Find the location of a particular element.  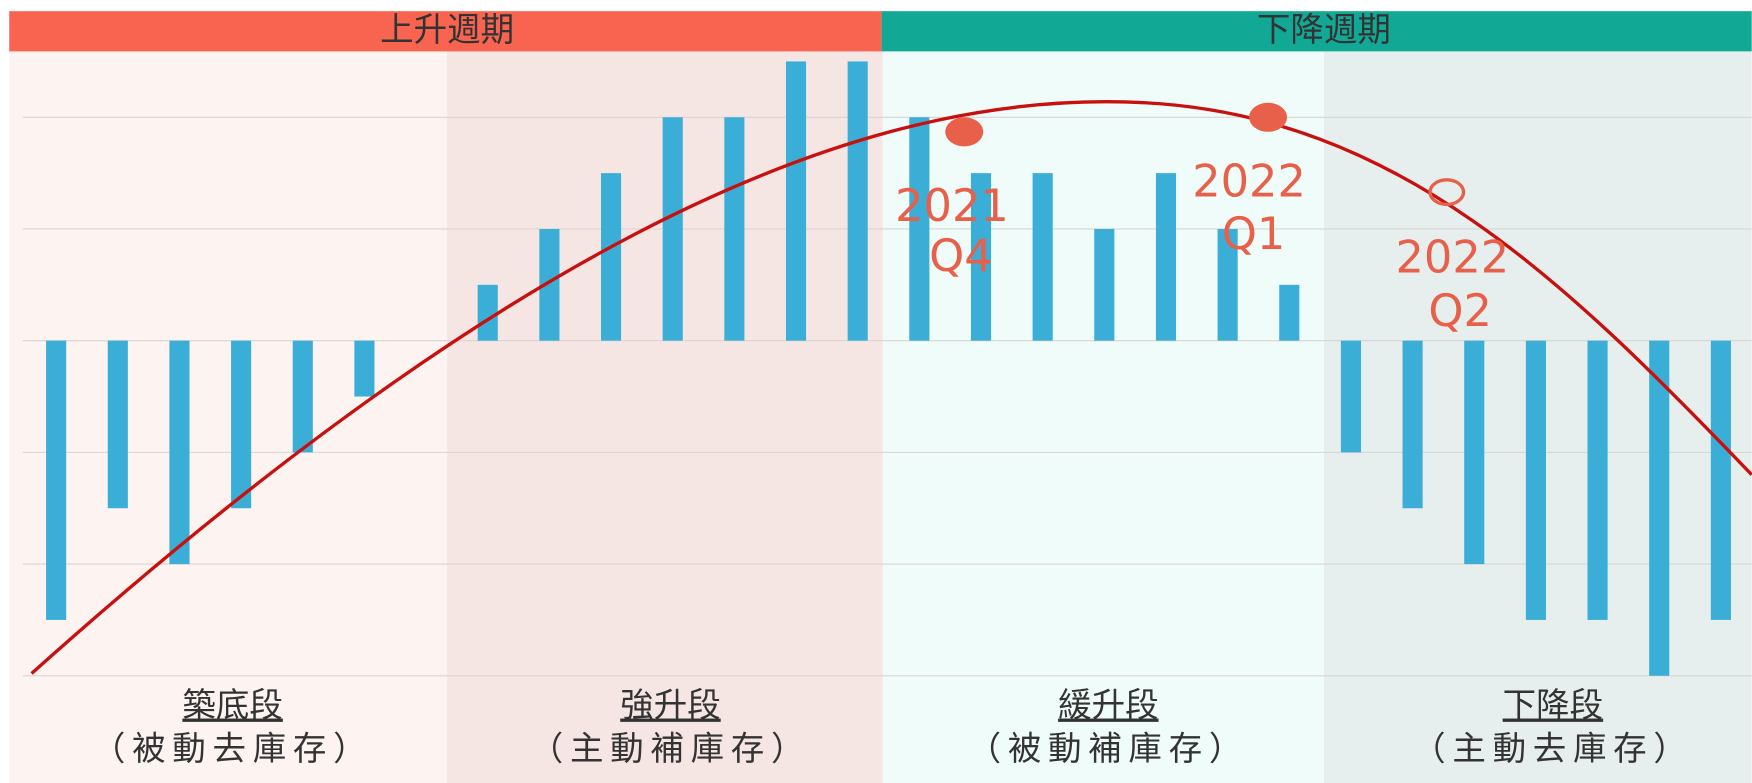

phase-name: 下降段 is located at coordinates (1553, 705).